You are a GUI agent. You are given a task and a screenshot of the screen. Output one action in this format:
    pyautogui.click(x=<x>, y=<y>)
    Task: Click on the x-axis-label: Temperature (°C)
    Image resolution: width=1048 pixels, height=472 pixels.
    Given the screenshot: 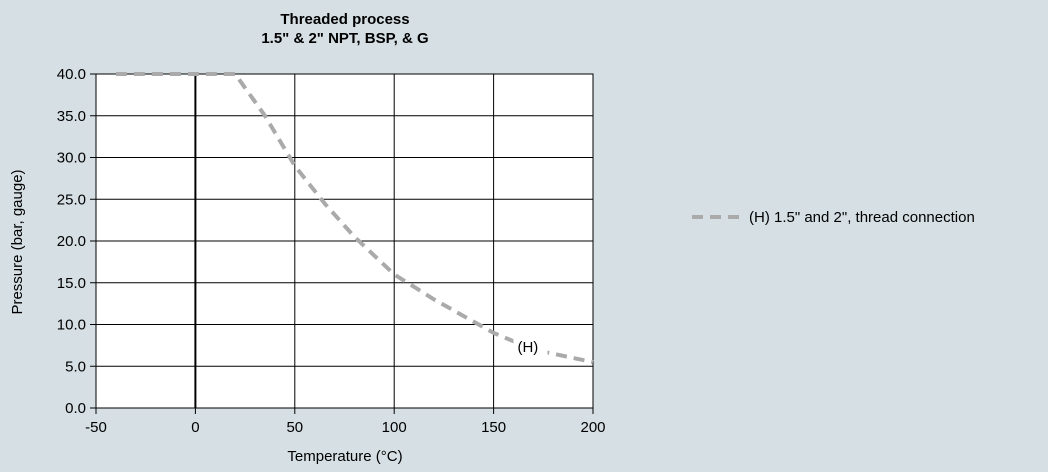 What is the action you would take?
    pyautogui.click(x=344, y=456)
    